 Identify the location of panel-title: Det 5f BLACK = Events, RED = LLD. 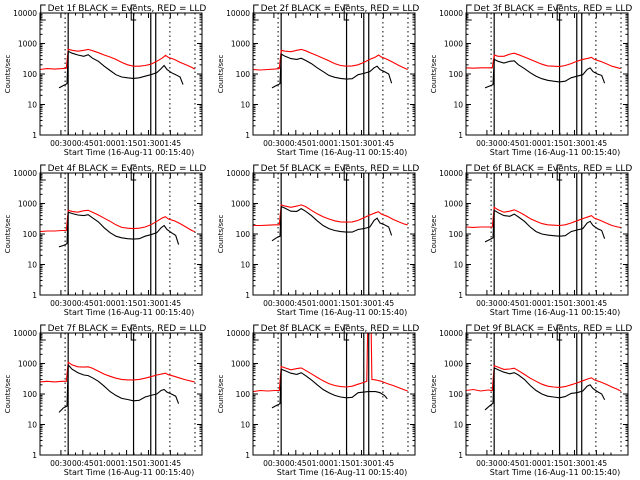
(340, 169).